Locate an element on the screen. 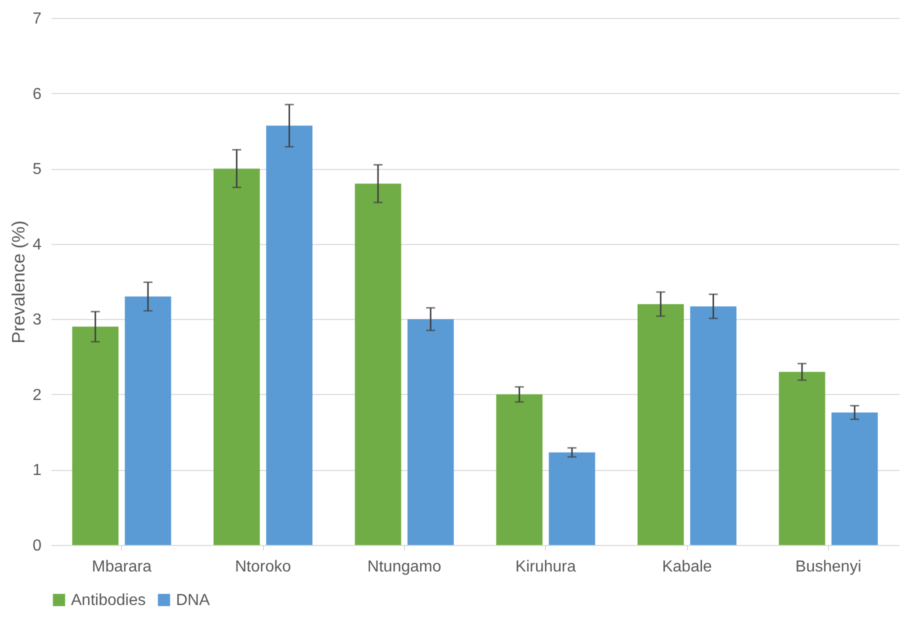 This screenshot has width=909, height=618. y-tick-label: 3 is located at coordinates (37, 320).